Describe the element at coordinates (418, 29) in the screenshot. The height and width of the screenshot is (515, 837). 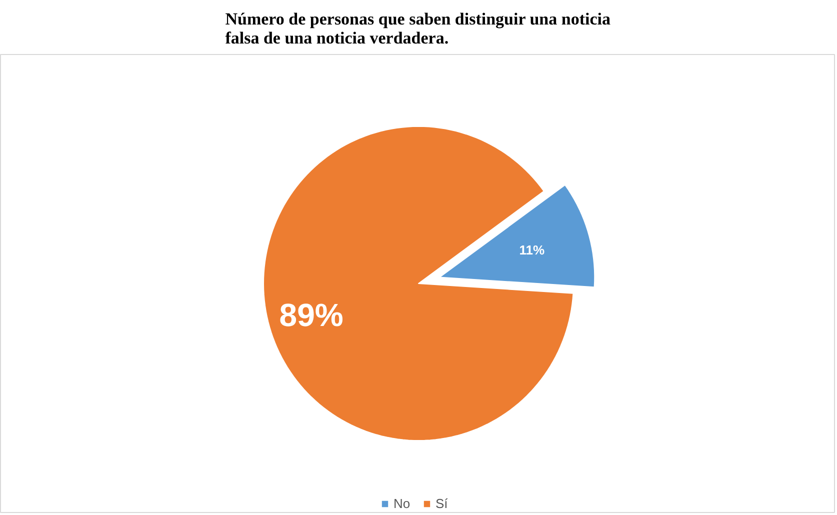
I see `chart-title: Número de personas que saben distinguir una noticia falsa de una noticia verdadera.` at that location.